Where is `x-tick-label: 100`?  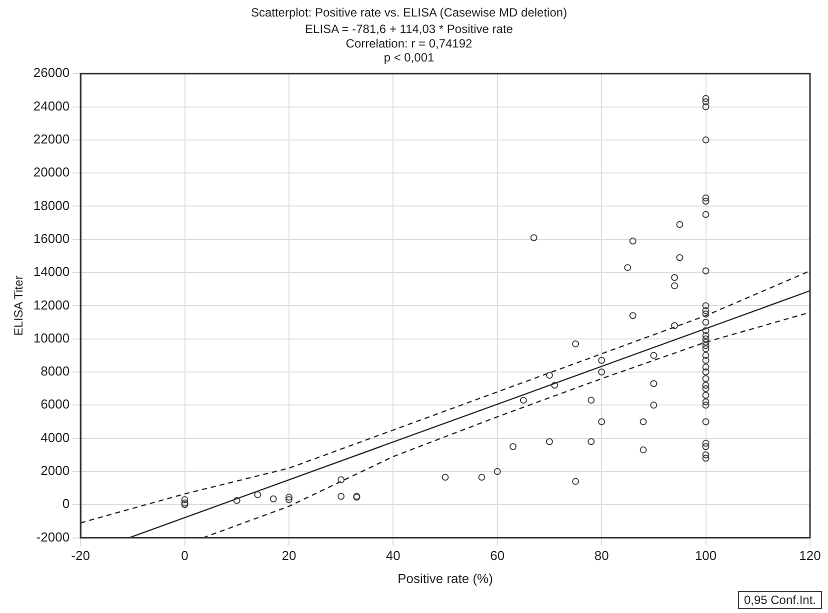
x-tick-label: 100 is located at coordinates (705, 556).